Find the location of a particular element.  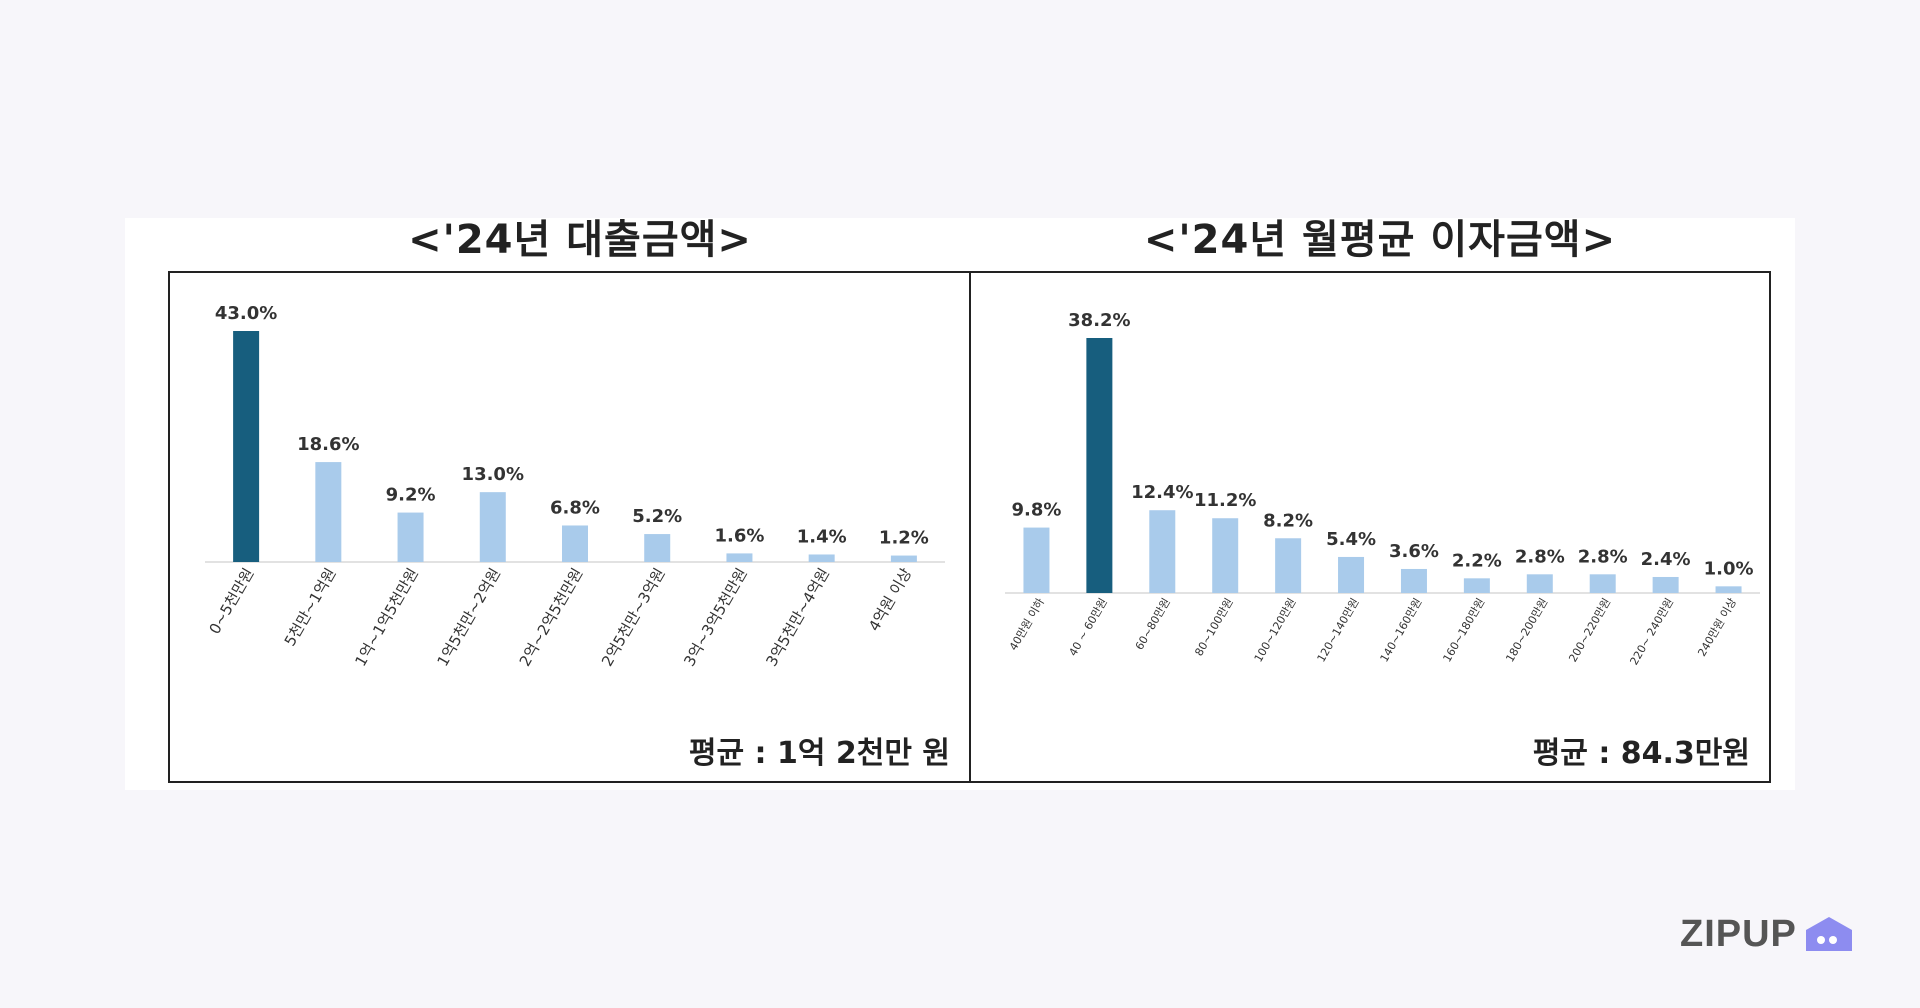

category-label: 1억5천만~2억원 is located at coordinates (469, 617).